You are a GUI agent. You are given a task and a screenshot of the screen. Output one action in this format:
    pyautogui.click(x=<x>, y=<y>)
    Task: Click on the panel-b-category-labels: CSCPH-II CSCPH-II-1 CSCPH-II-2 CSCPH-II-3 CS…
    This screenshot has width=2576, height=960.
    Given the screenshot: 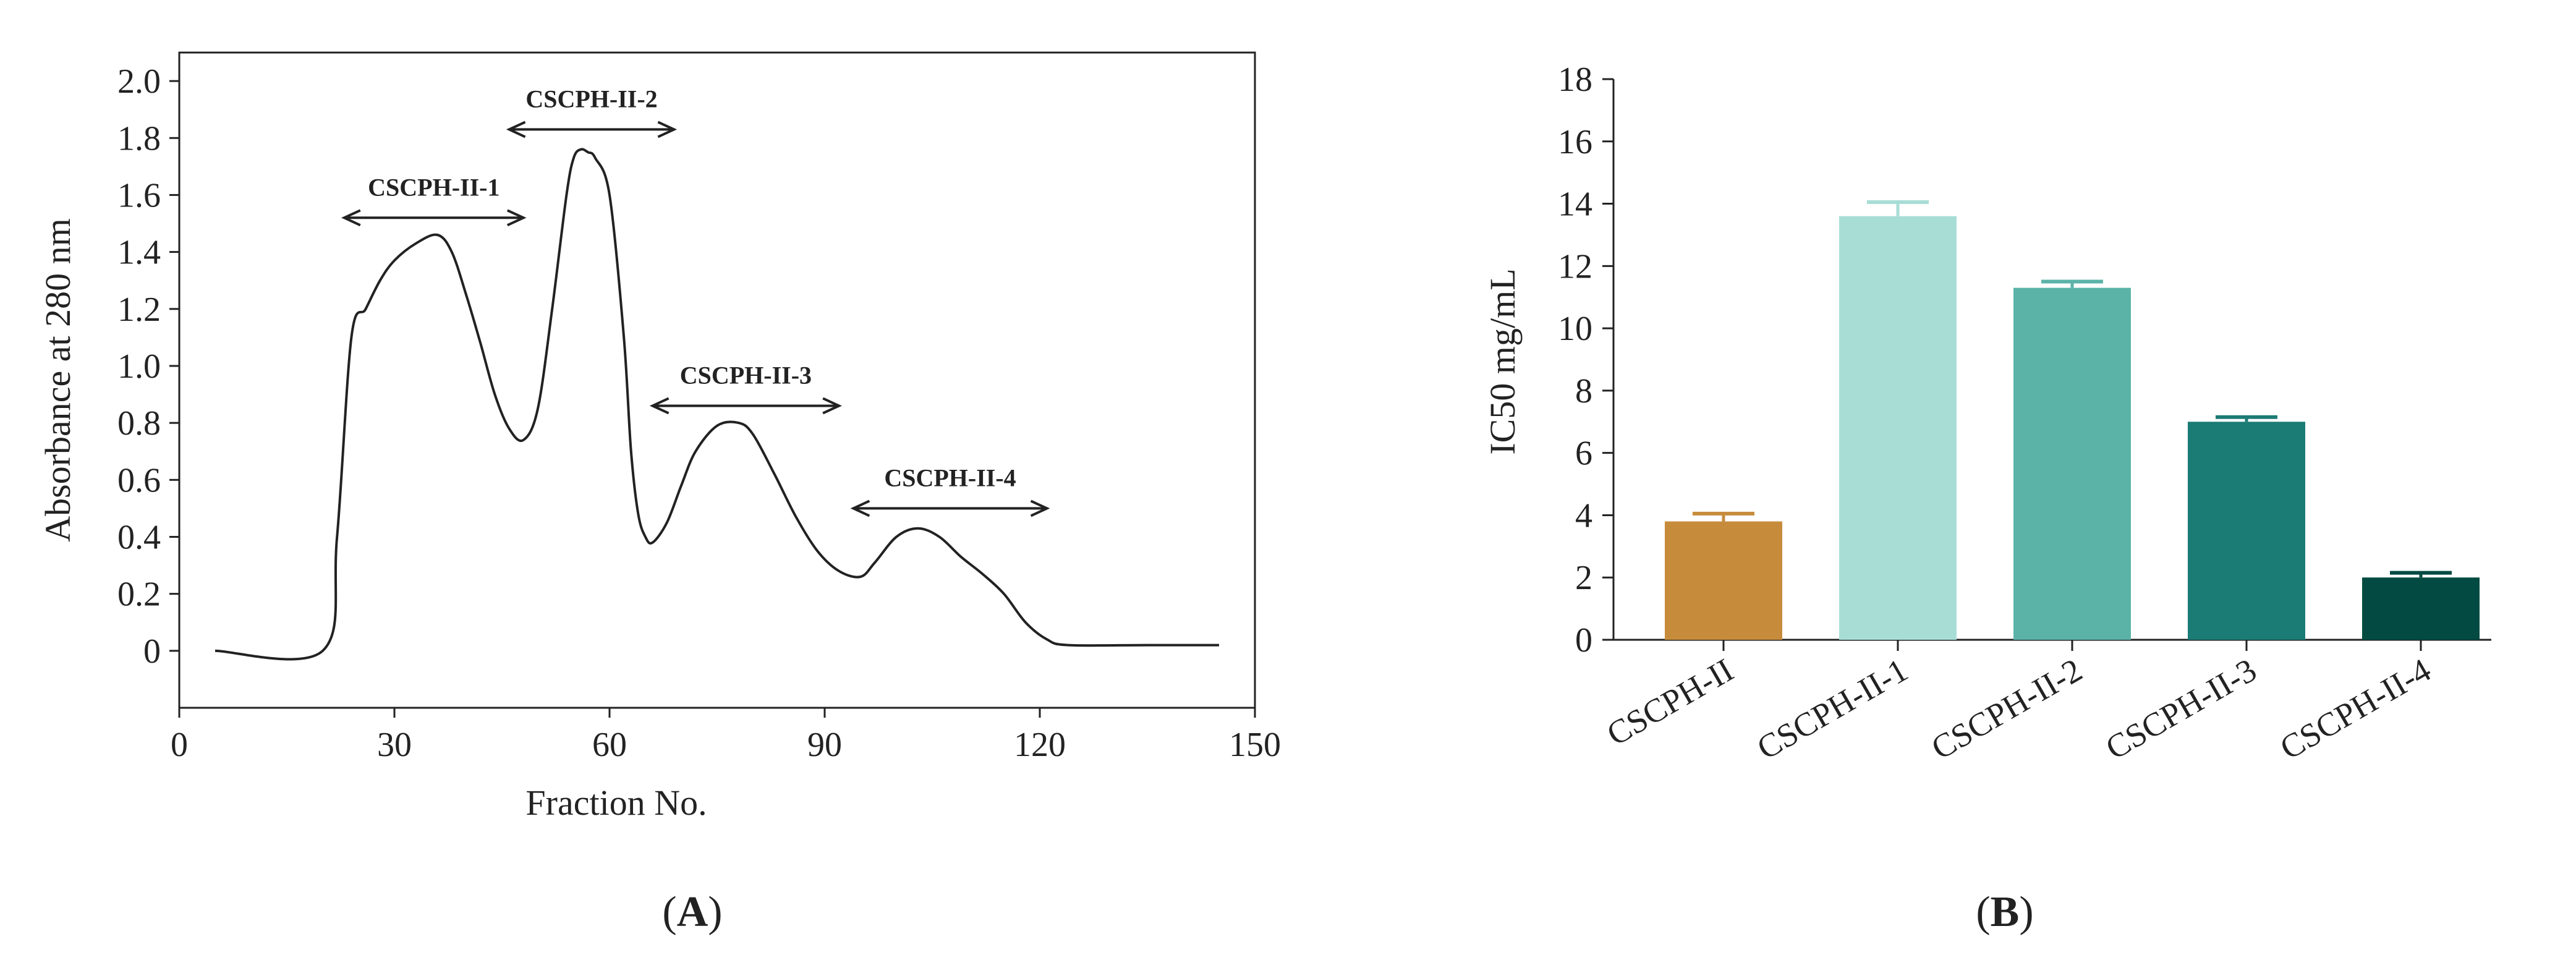 What is the action you would take?
    pyautogui.click(x=2018, y=709)
    